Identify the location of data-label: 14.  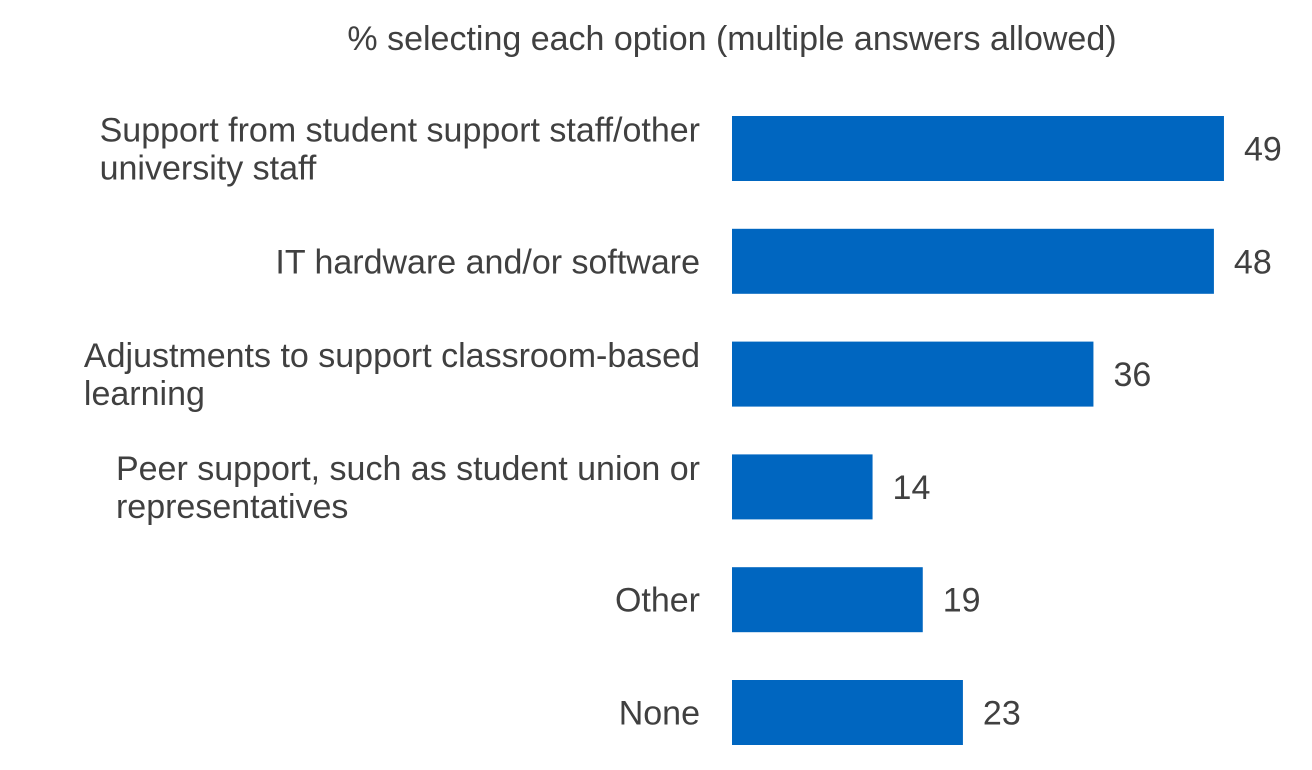
(912, 488).